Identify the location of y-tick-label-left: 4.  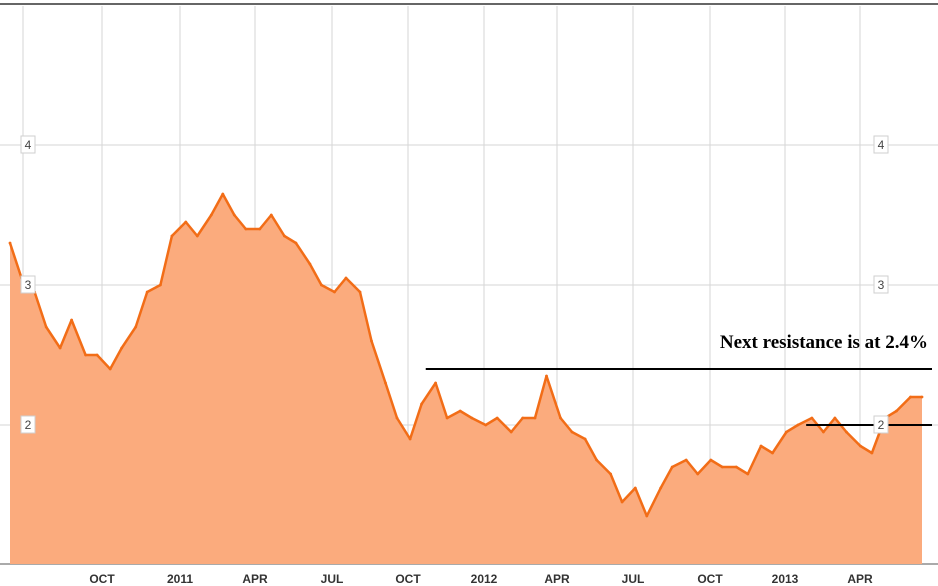
(28, 145).